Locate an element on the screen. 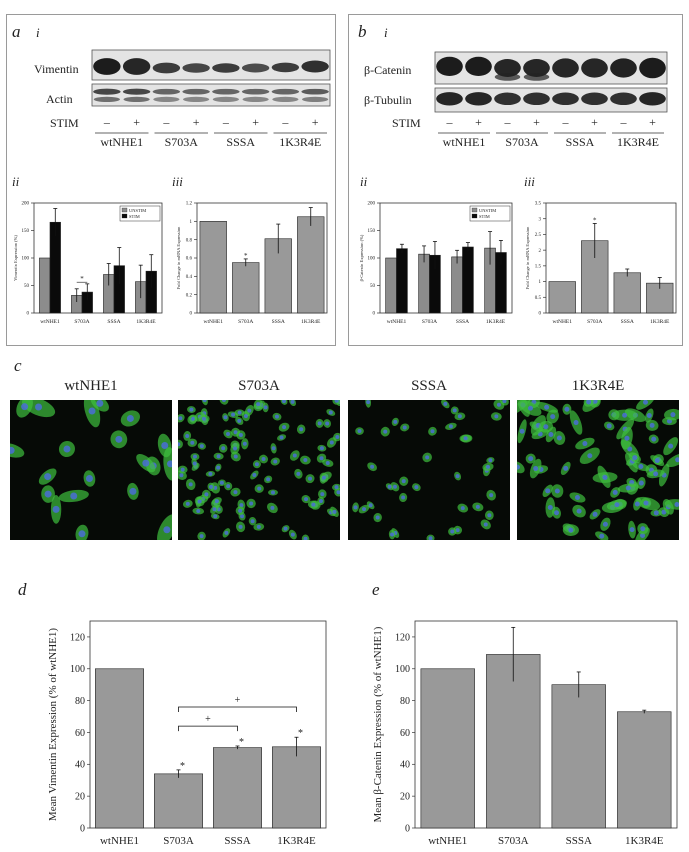  chart-b-iii-asterisk: * is located at coordinates (595, 220).